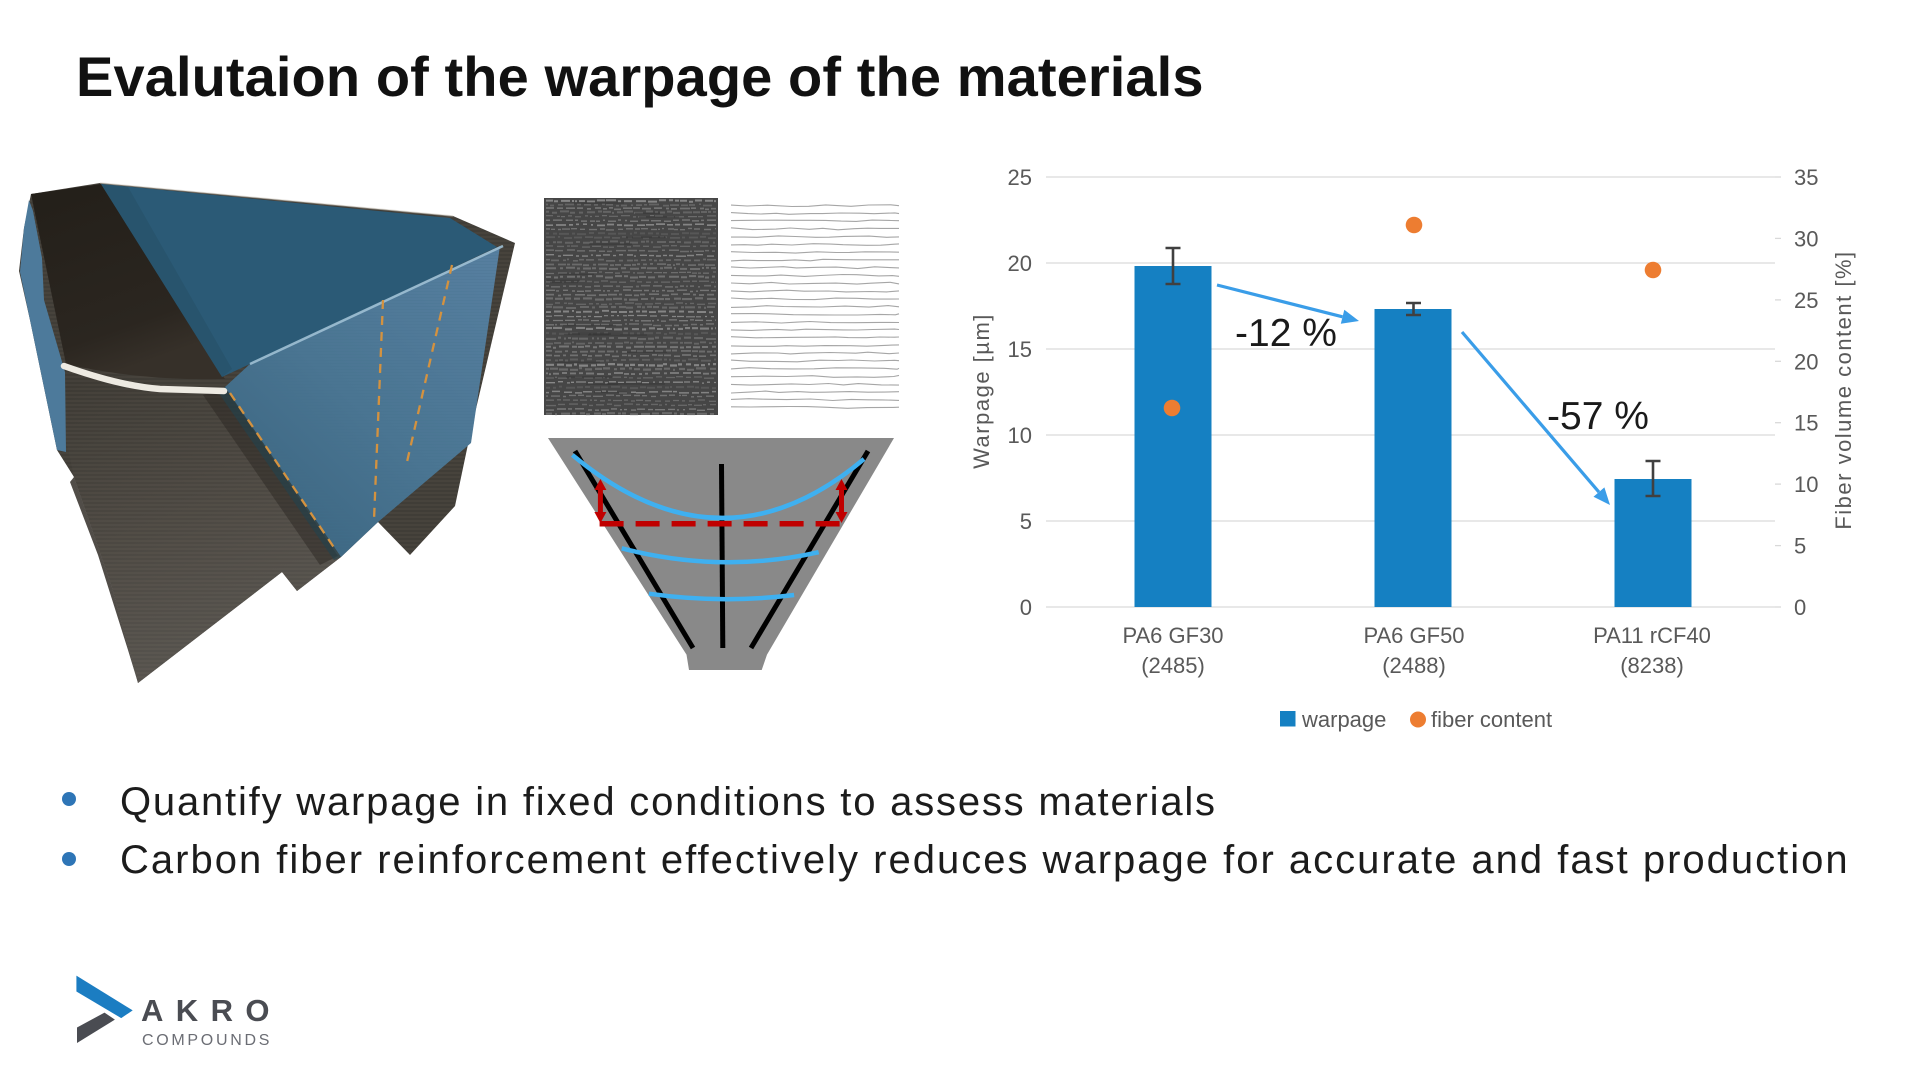 The height and width of the screenshot is (1080, 1920). I want to click on svg-text: COMPOUNDS, so click(207, 1040).